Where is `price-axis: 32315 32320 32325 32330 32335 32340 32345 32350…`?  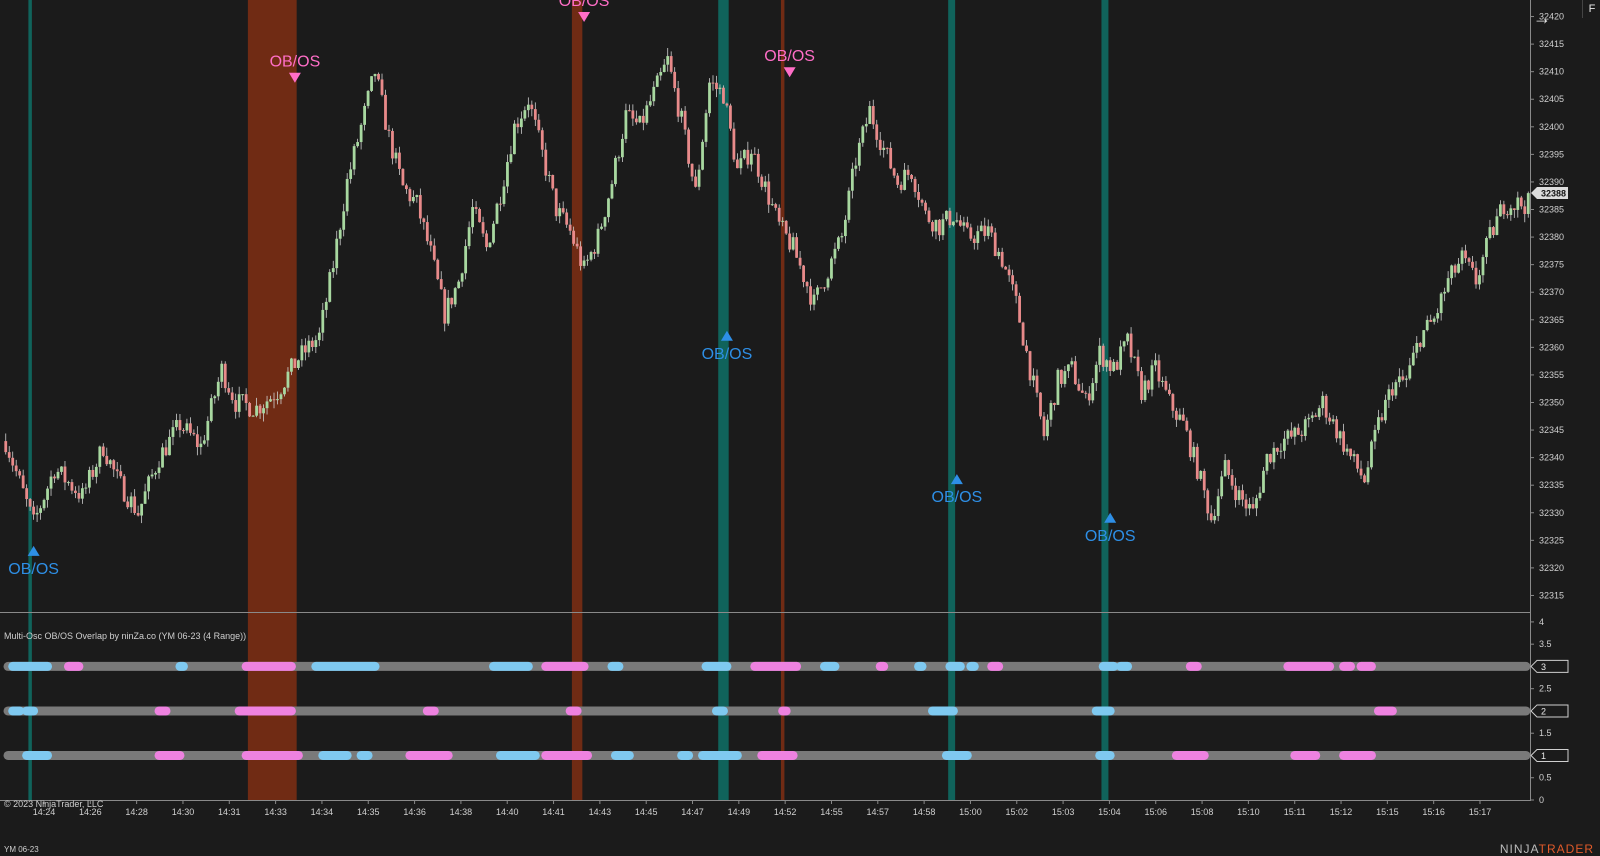 price-axis: 32315 32320 32325 32330 32335 32340 32345 32350… is located at coordinates (1549, 306).